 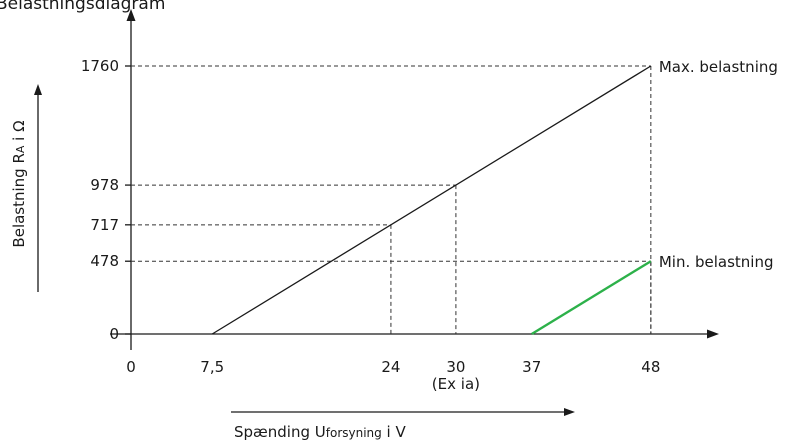 What do you see at coordinates (212, 367) in the screenshot?
I see `x-tick-label-1: 7,5` at bounding box center [212, 367].